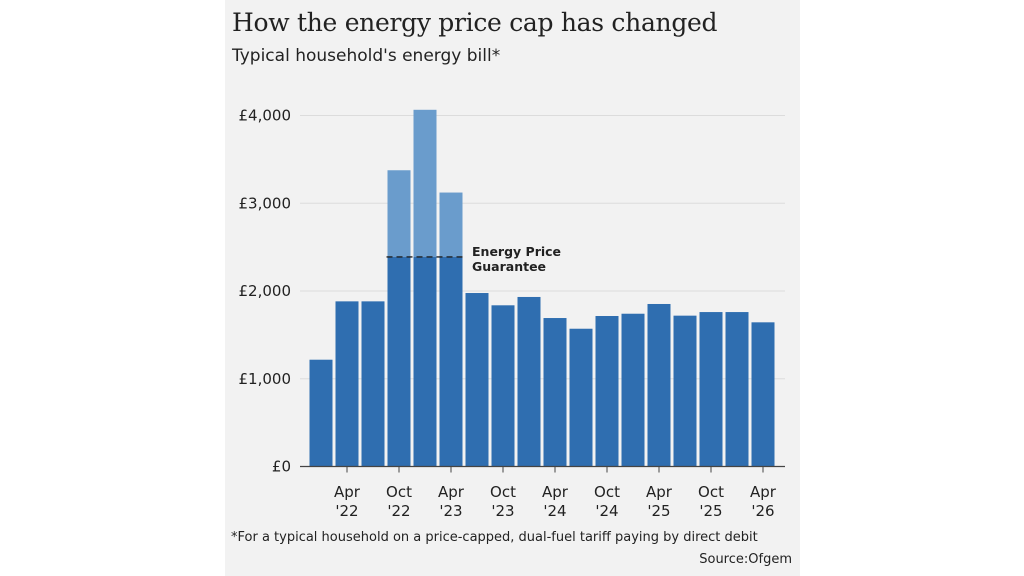 This screenshot has height=576, width=1024. What do you see at coordinates (265, 203) in the screenshot?
I see `y-tick-label: £3,000` at bounding box center [265, 203].